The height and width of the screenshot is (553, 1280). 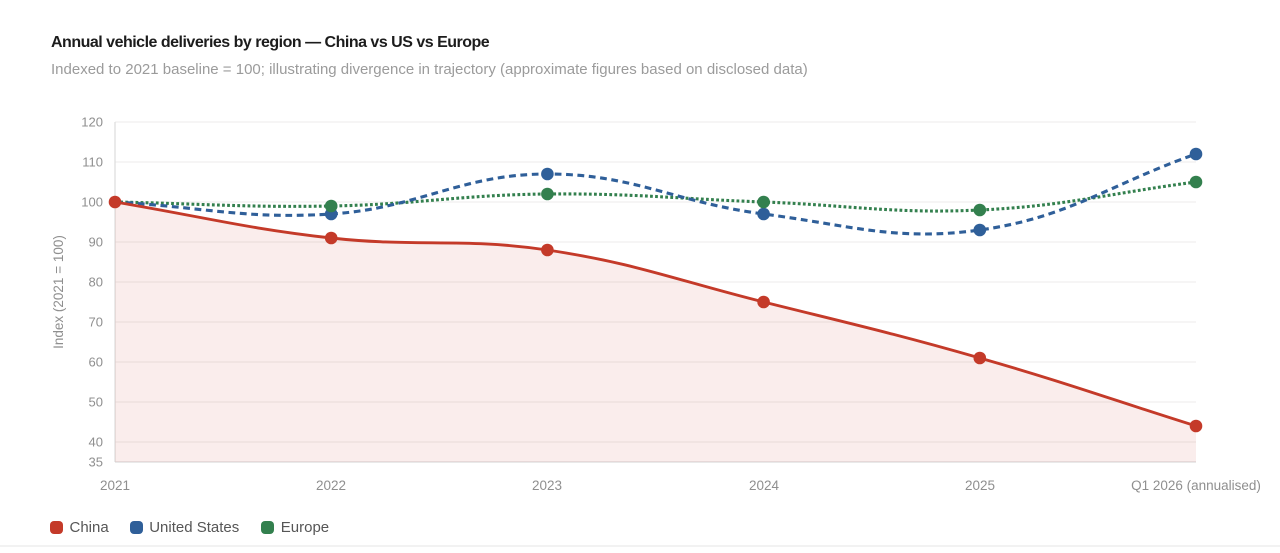 I want to click on svg-text: 2024, so click(x=764, y=485).